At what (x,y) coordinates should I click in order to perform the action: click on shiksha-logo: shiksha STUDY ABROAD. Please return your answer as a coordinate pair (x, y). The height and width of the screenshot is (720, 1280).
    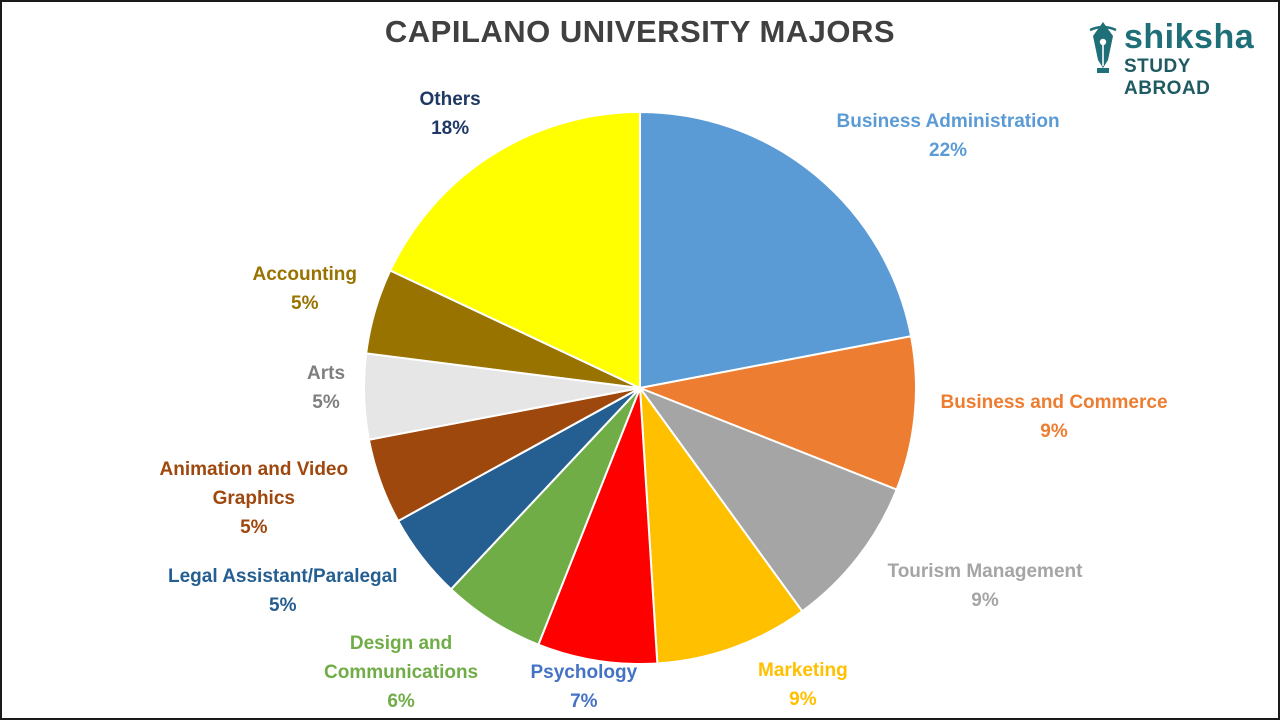
    Looking at the image, I should click on (1178, 58).